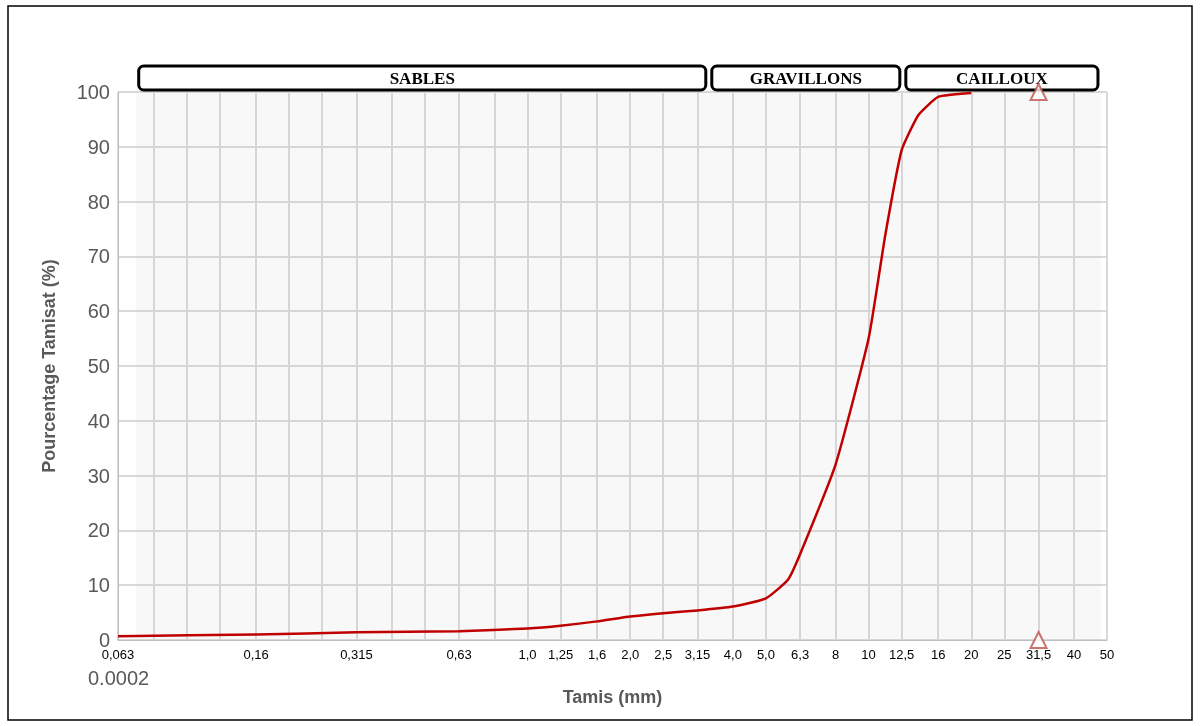 The height and width of the screenshot is (726, 1200). I want to click on y-tick-label: 20, so click(98, 530).